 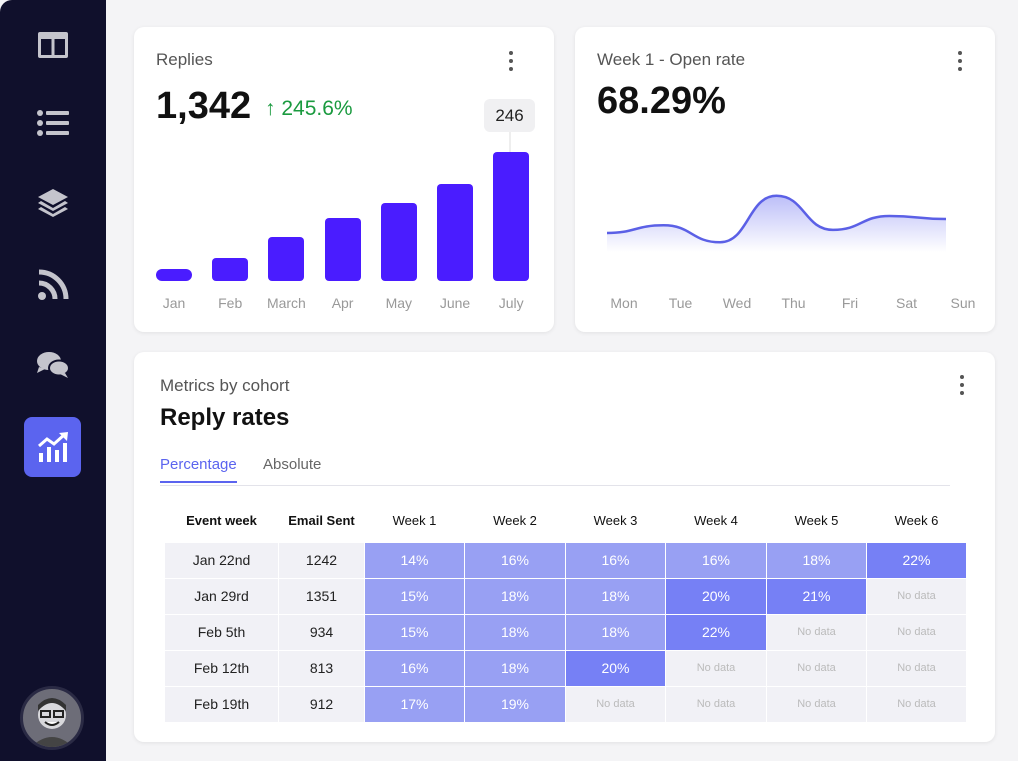 What do you see at coordinates (221, 560) in the screenshot?
I see `table-cell: Jan 22nd` at bounding box center [221, 560].